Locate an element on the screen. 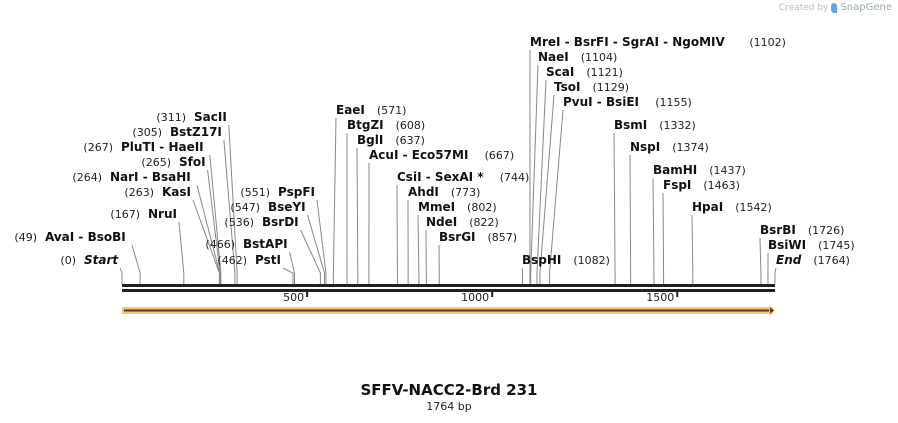 The height and width of the screenshot is (423, 898). restriction-site: (167) NruI is located at coordinates (143, 214).